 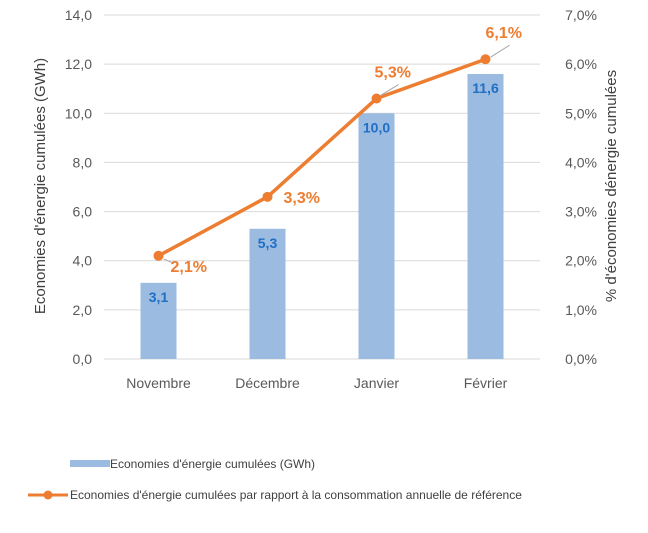 I want to click on line-value-label: 2,1%, so click(x=189, y=267).